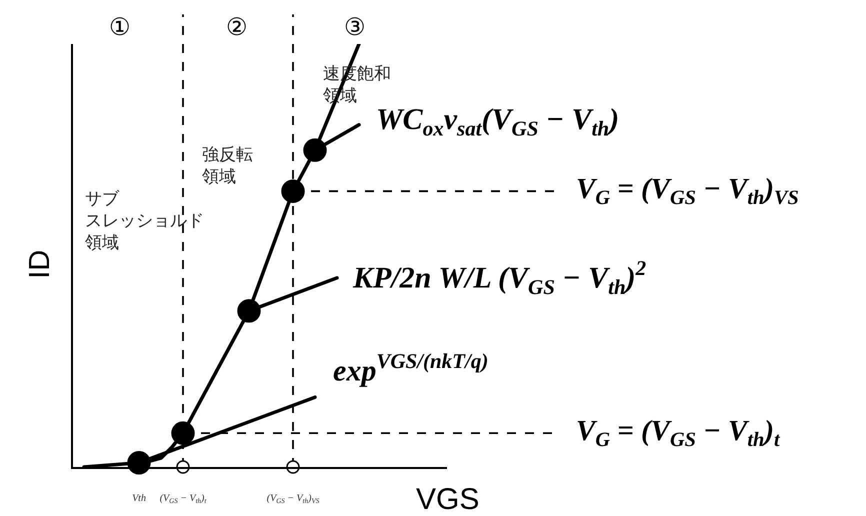  Describe the element at coordinates (139, 498) in the screenshot. I see `x-tick-label: Vth` at that location.